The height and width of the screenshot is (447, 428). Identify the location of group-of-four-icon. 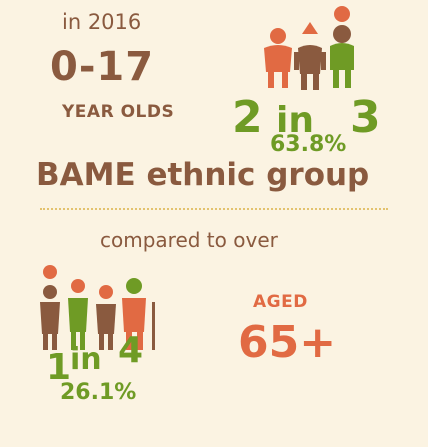
(97, 307).